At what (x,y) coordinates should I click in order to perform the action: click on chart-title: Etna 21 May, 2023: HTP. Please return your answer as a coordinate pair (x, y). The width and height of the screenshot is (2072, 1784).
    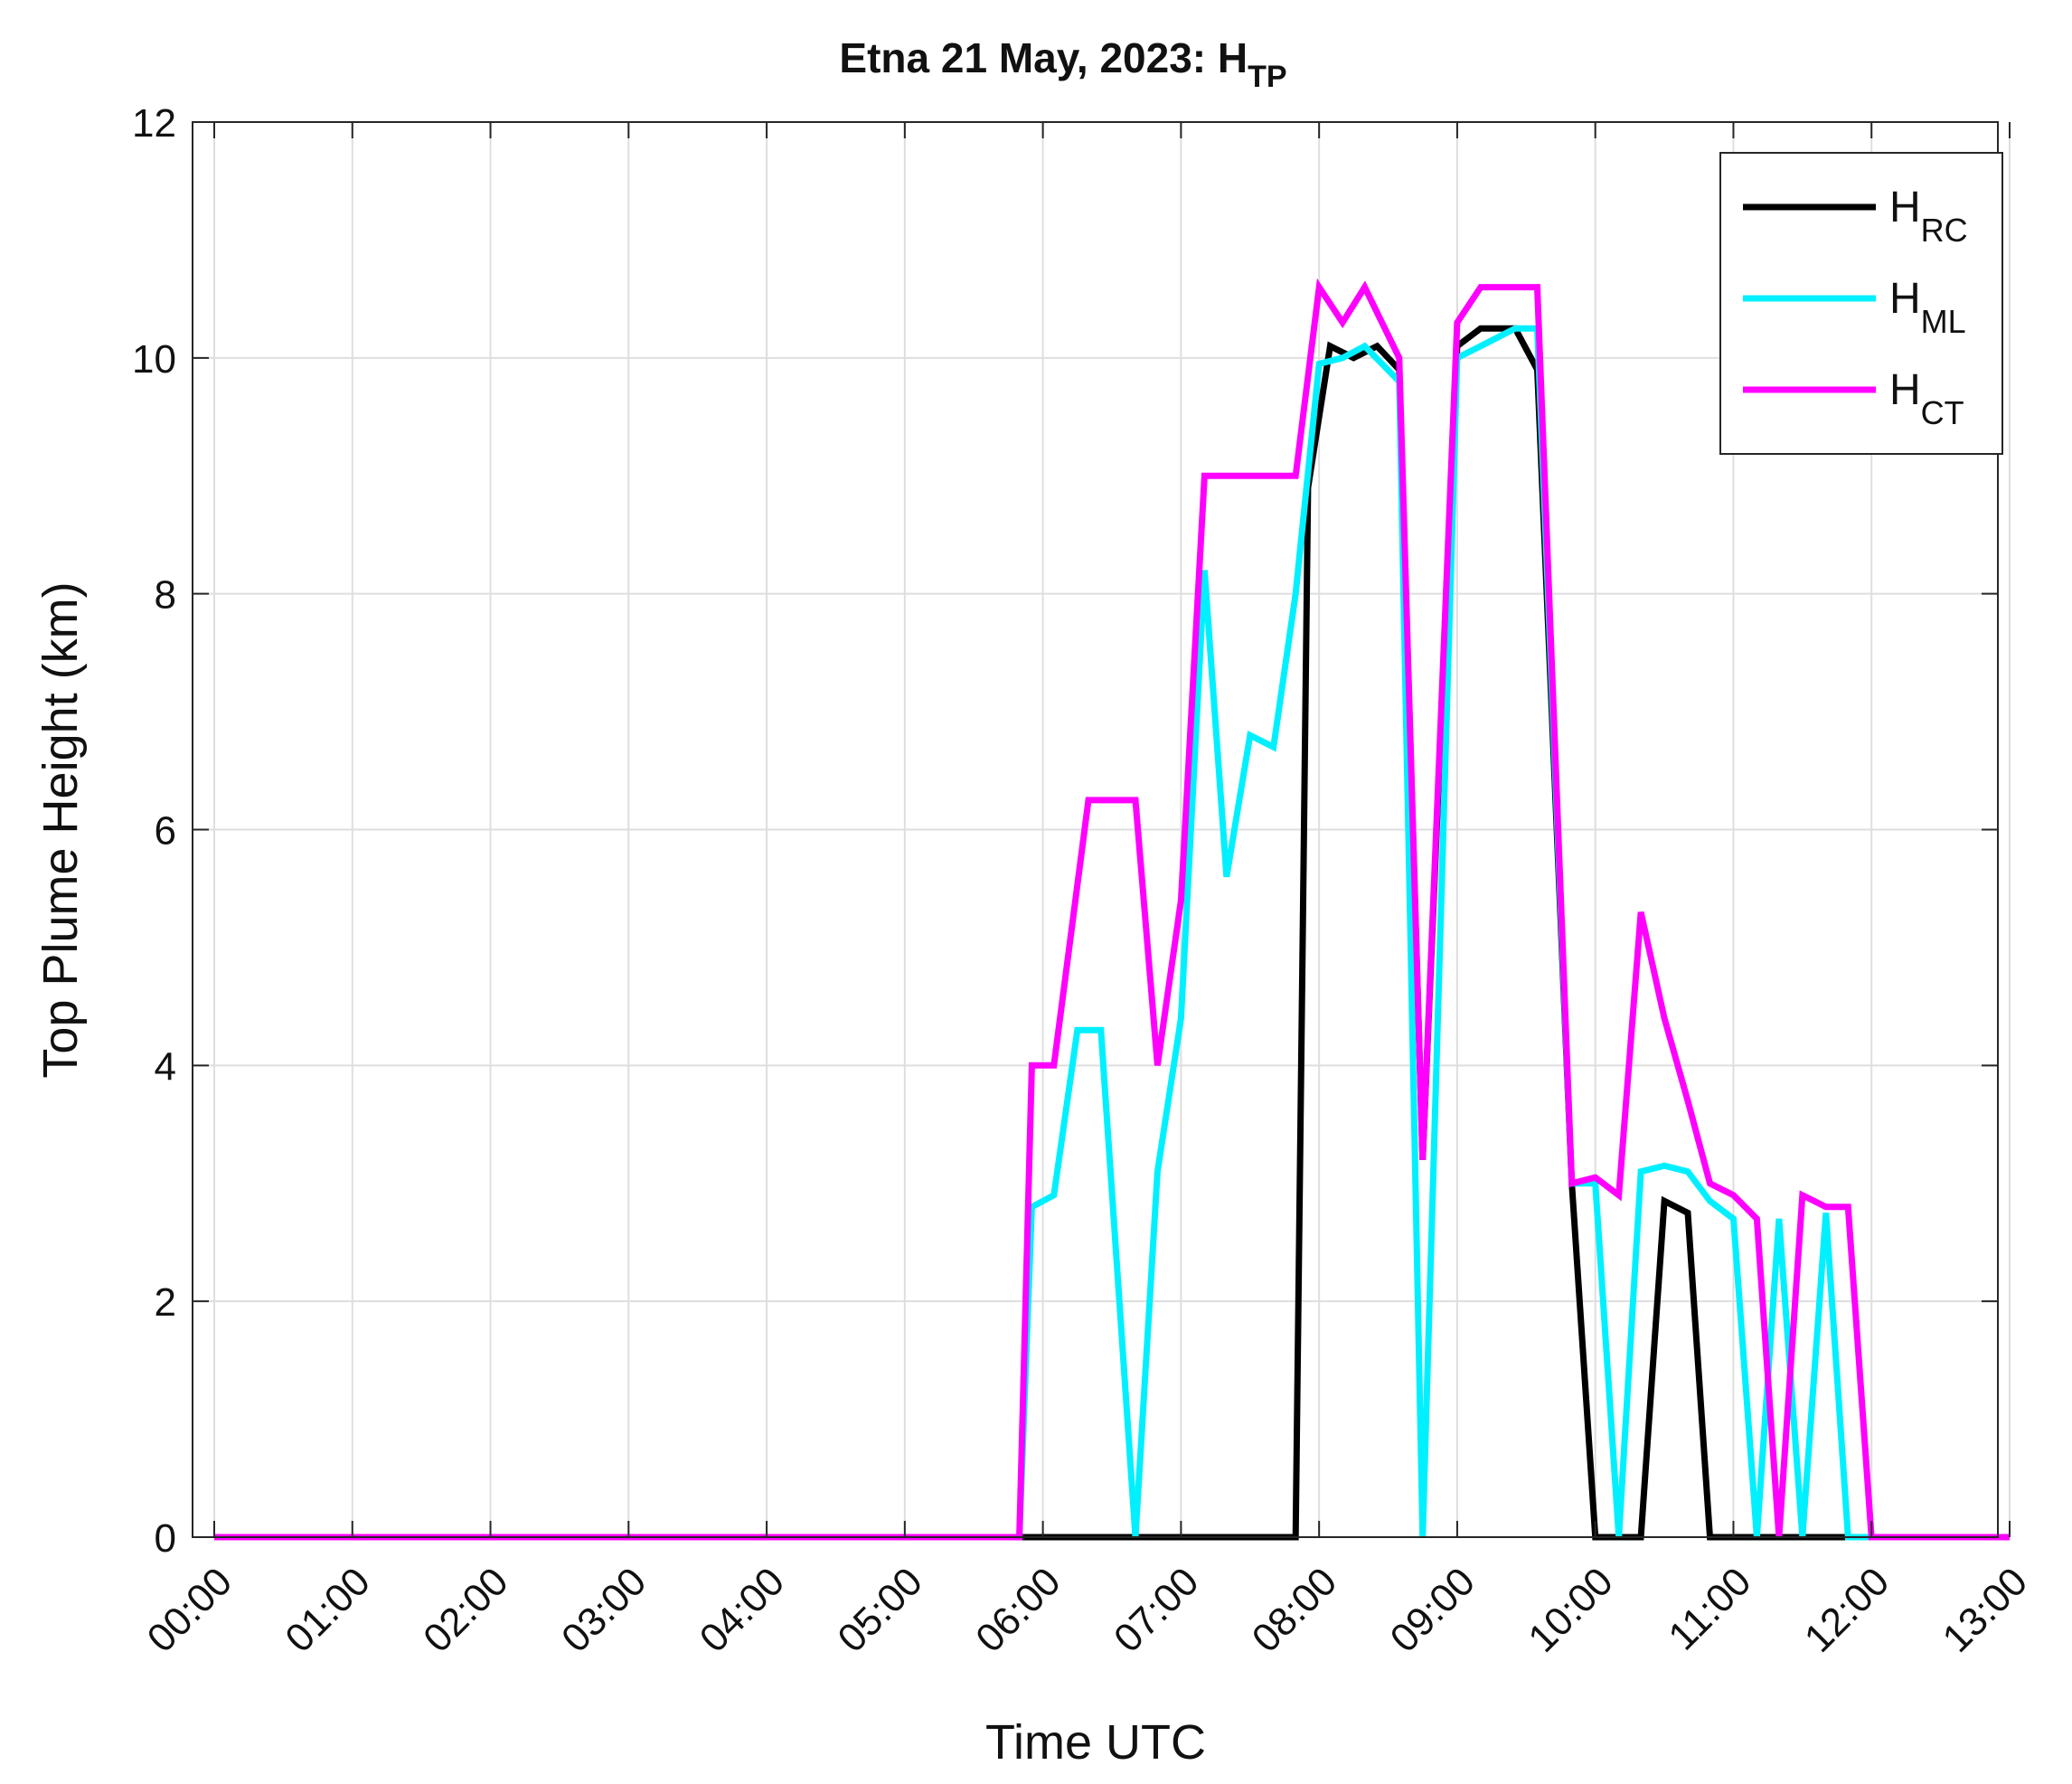
    Looking at the image, I should click on (1062, 64).